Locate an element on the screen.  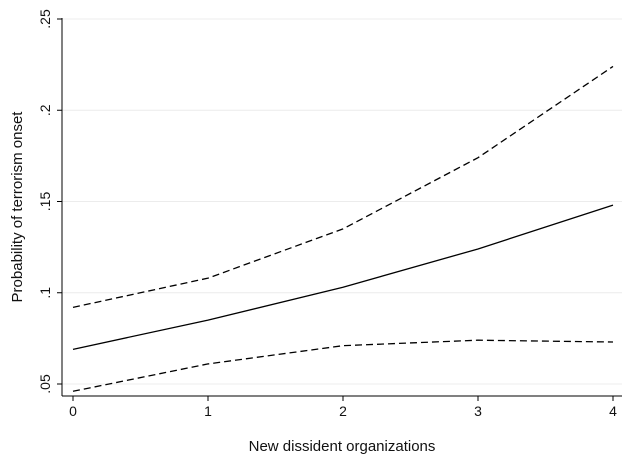
x-tick-label: 3 is located at coordinates (478, 411).